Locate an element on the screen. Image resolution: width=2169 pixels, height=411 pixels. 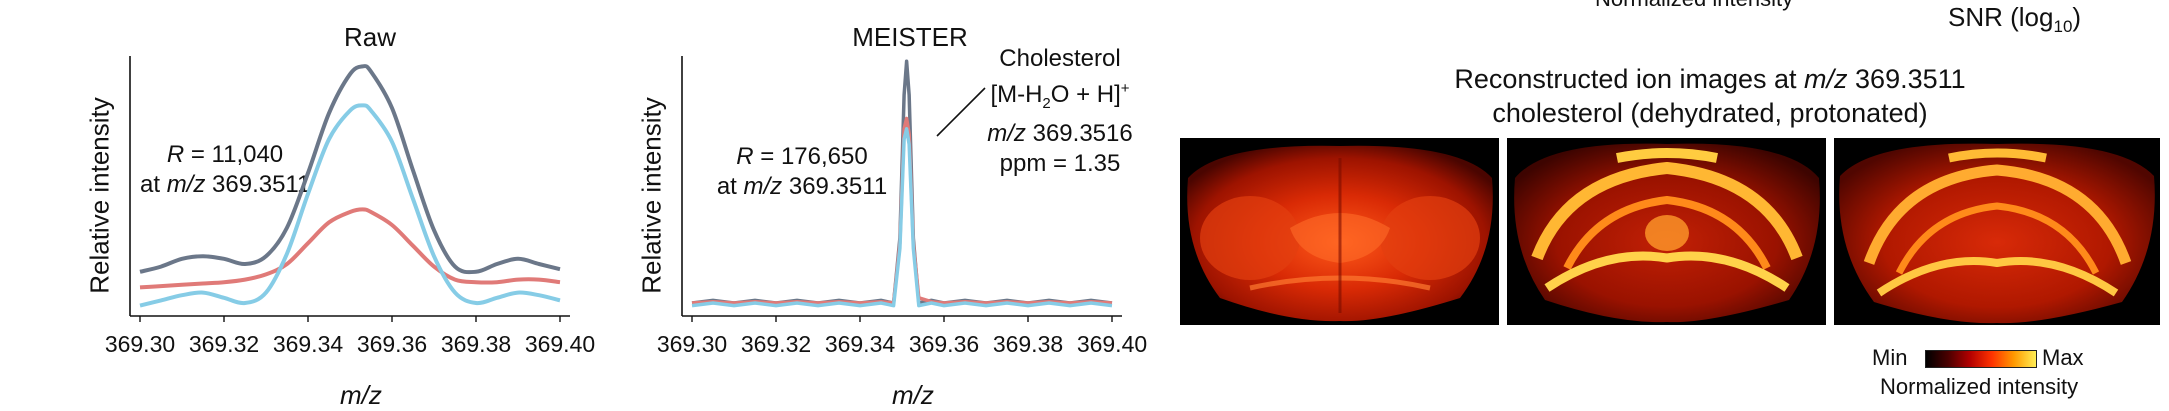
raw-r-value: = 11,040 is located at coordinates (234, 154).